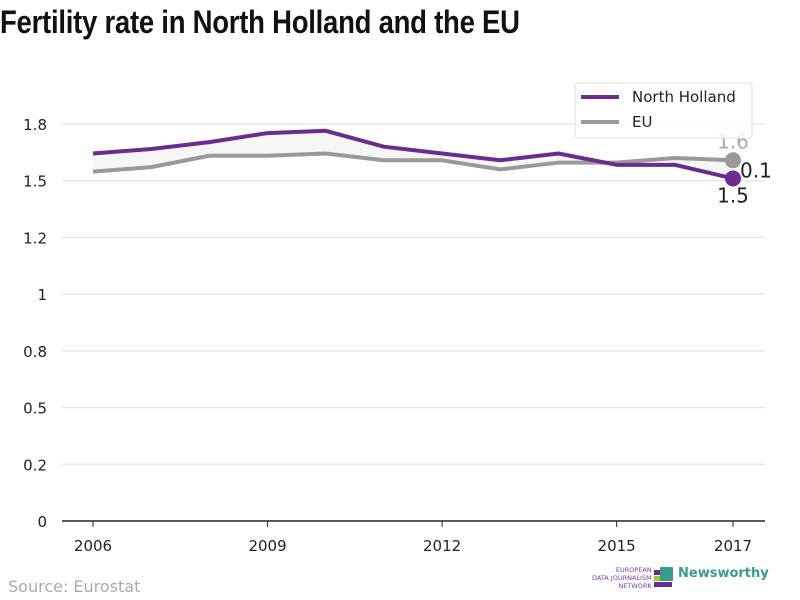 Image resolution: width=800 pixels, height=600 pixels. Describe the element at coordinates (635, 586) in the screenshot. I see `ejn-line: NETWORK` at that location.